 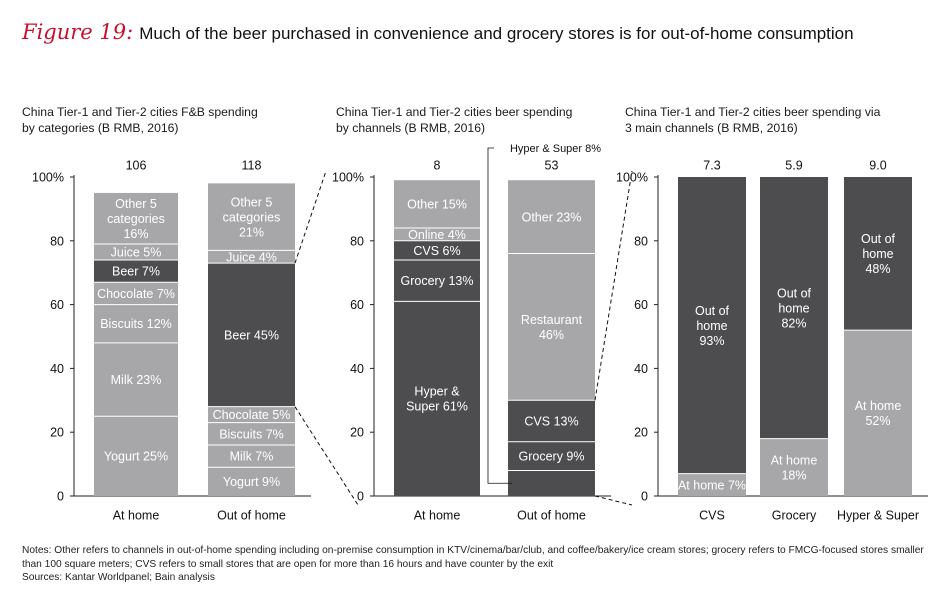 What do you see at coordinates (644, 497) in the screenshot?
I see `y-tick-label-3-0: 0` at bounding box center [644, 497].